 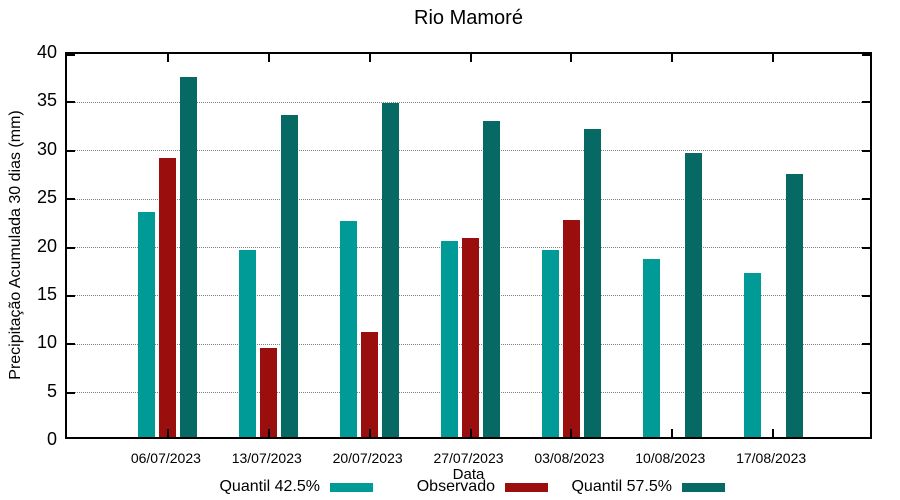 I want to click on x-axis-label: Data, so click(x=468, y=474).